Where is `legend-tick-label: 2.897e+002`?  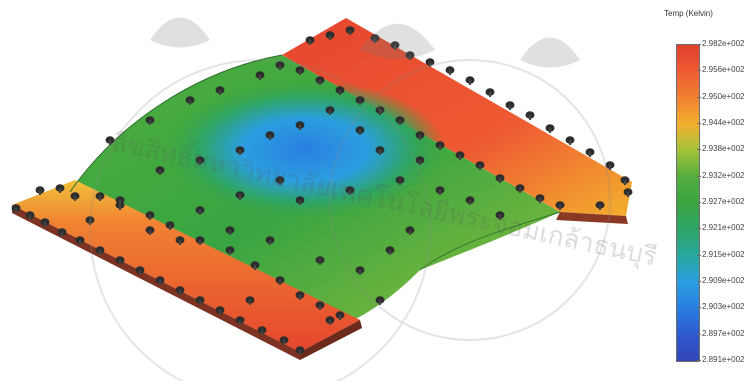 legend-tick-label: 2.897e+002 is located at coordinates (723, 333).